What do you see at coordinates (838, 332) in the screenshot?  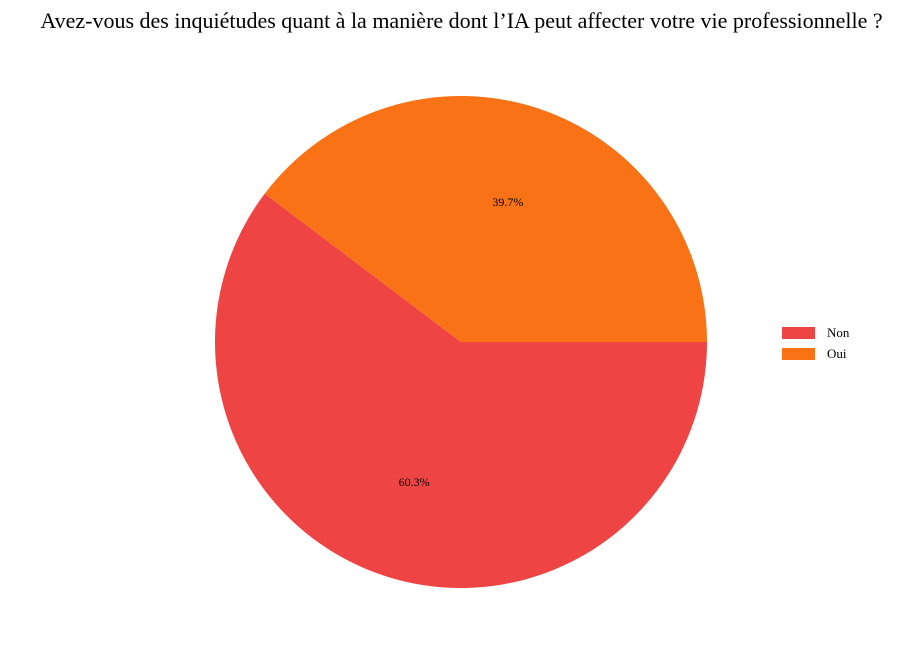 I see `legend-label-non: Non` at bounding box center [838, 332].